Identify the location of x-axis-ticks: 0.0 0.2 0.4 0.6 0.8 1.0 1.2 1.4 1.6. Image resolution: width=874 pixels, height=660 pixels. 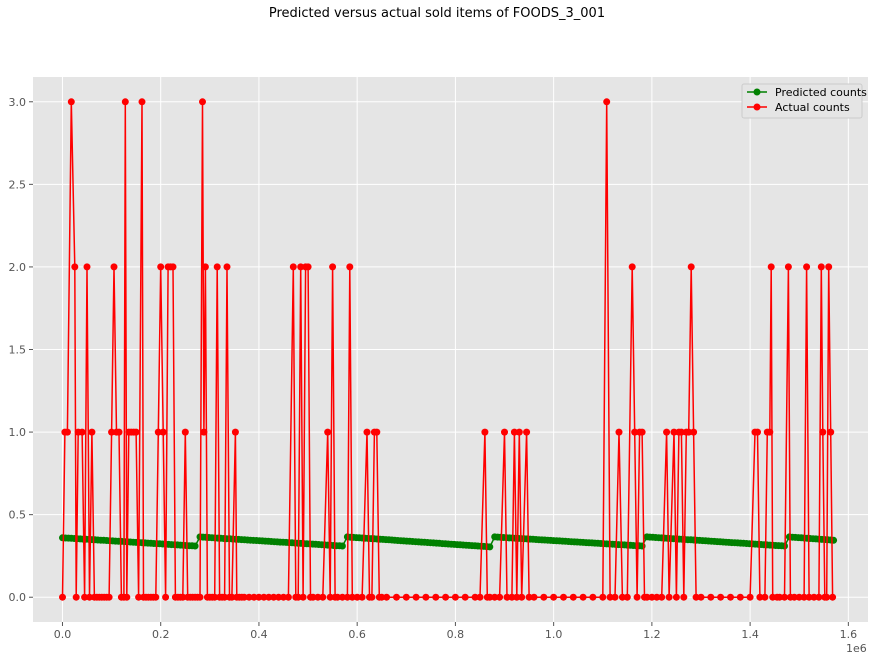
(455, 631).